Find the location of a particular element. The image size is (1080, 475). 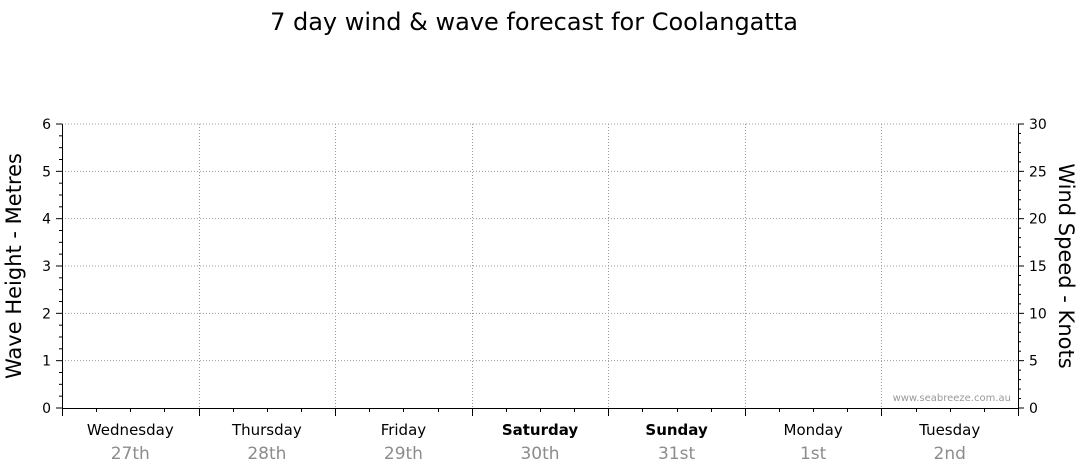

day-date-label: 31st is located at coordinates (676, 454).